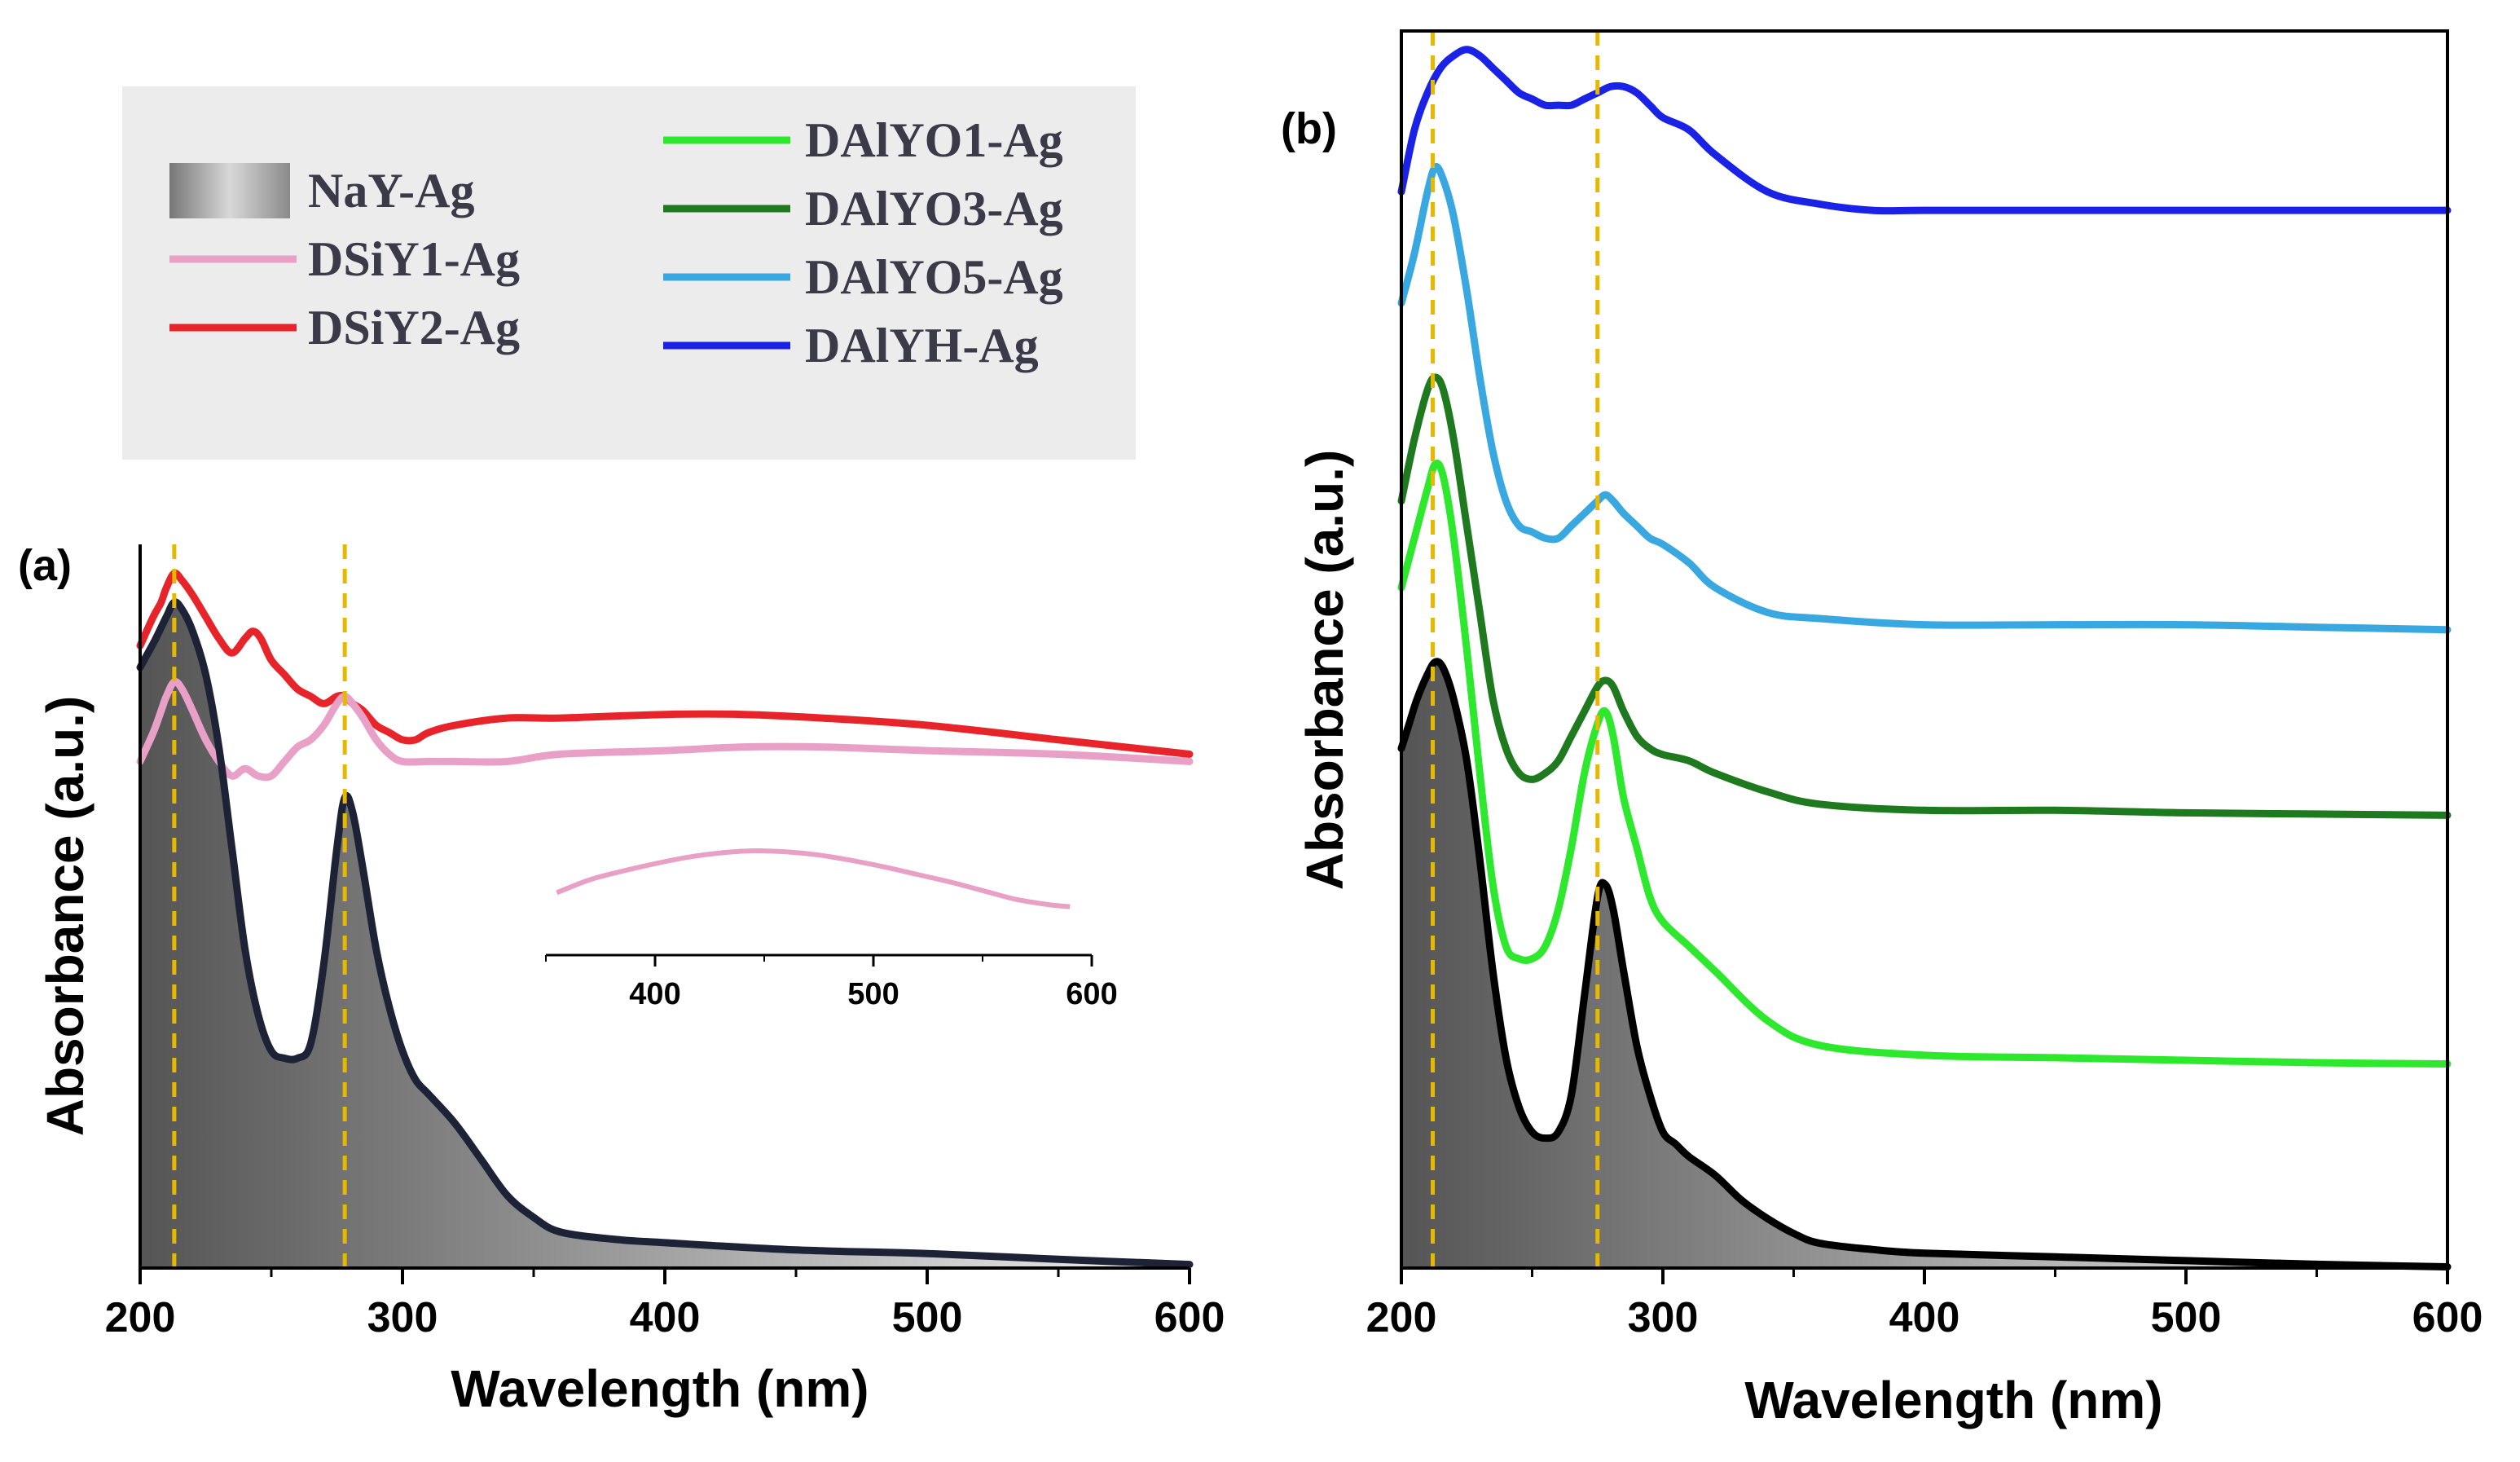 This screenshot has width=2520, height=1462. What do you see at coordinates (655, 994) in the screenshot?
I see `inset-x-tick-label-400: 400` at bounding box center [655, 994].